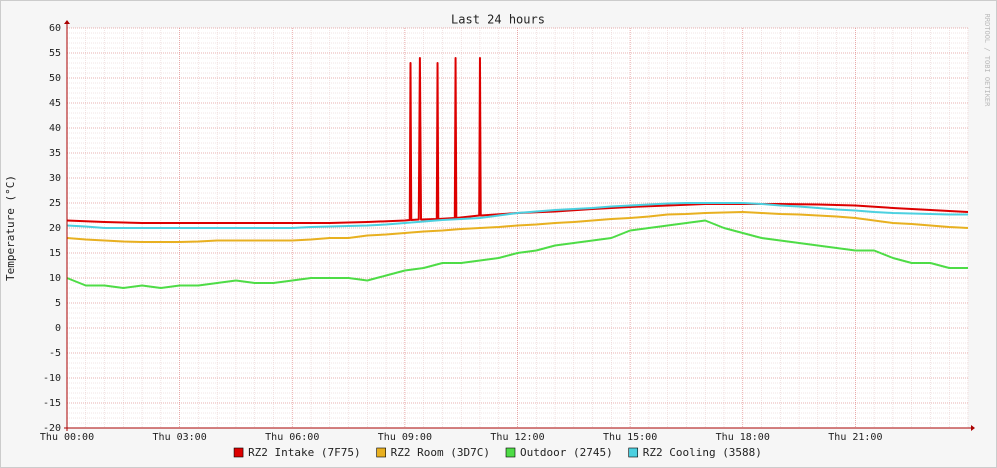 The height and width of the screenshot is (468, 997). I want to click on legend-label: RZ2 Intake (7F75), so click(304, 452).